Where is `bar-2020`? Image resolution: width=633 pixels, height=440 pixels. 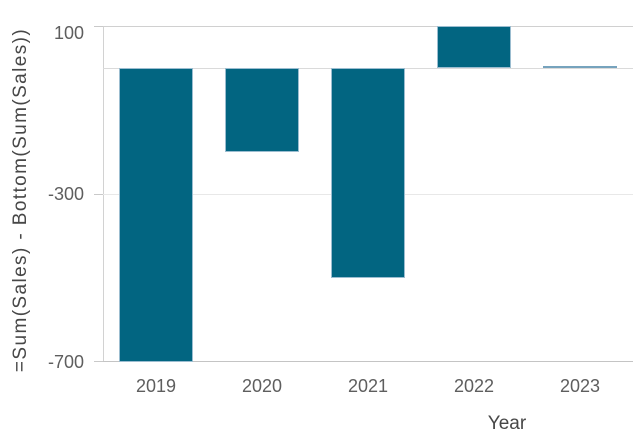
bar-2020 is located at coordinates (262, 110).